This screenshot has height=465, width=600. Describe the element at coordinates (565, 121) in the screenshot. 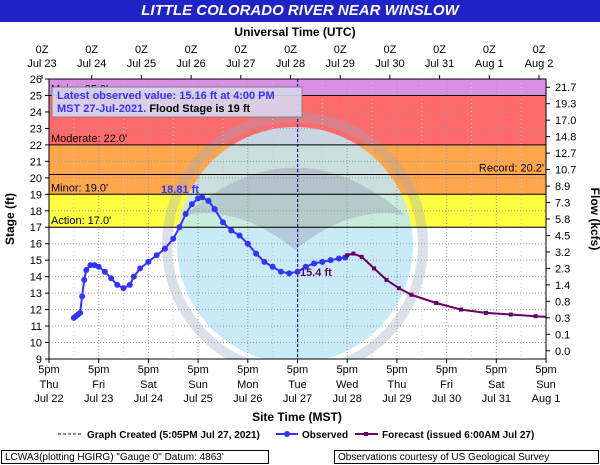

I see `flow-tick-label: 17.0` at that location.